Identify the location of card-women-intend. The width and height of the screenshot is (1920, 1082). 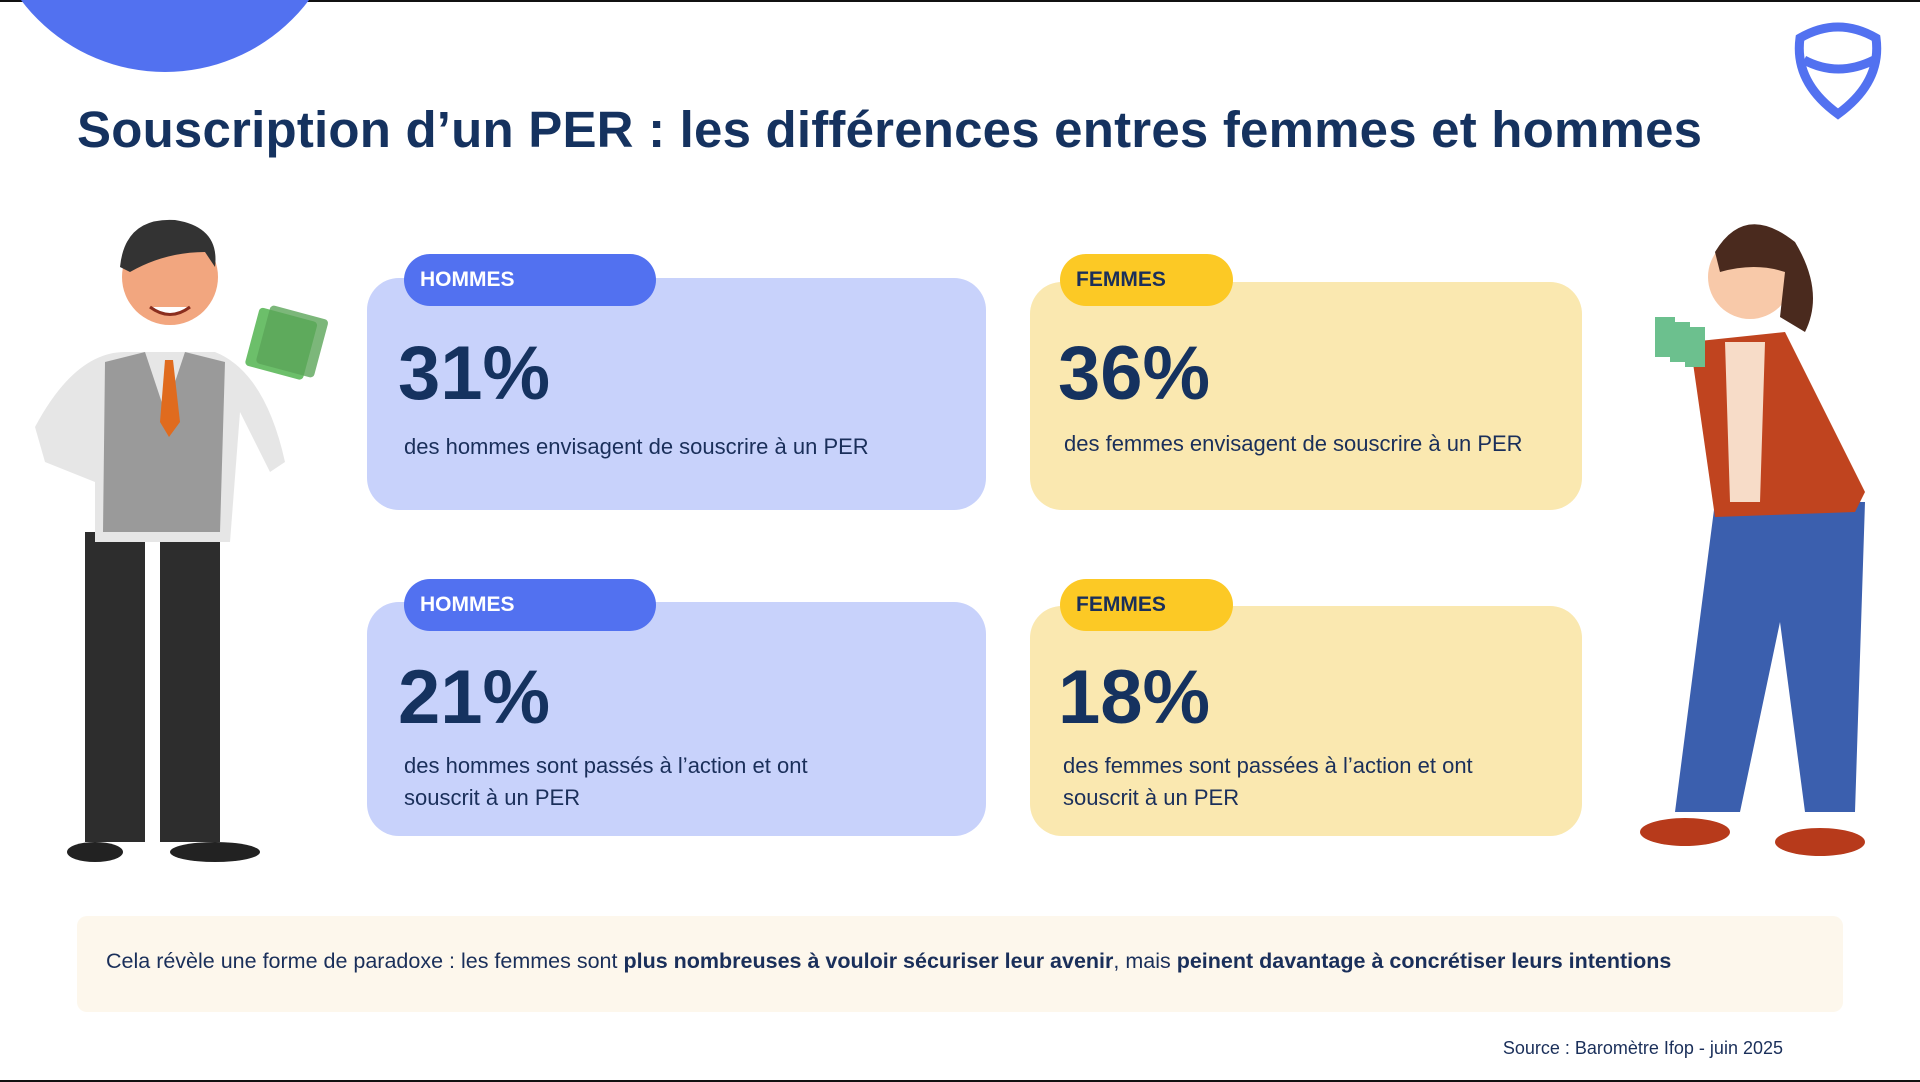
(1306, 396).